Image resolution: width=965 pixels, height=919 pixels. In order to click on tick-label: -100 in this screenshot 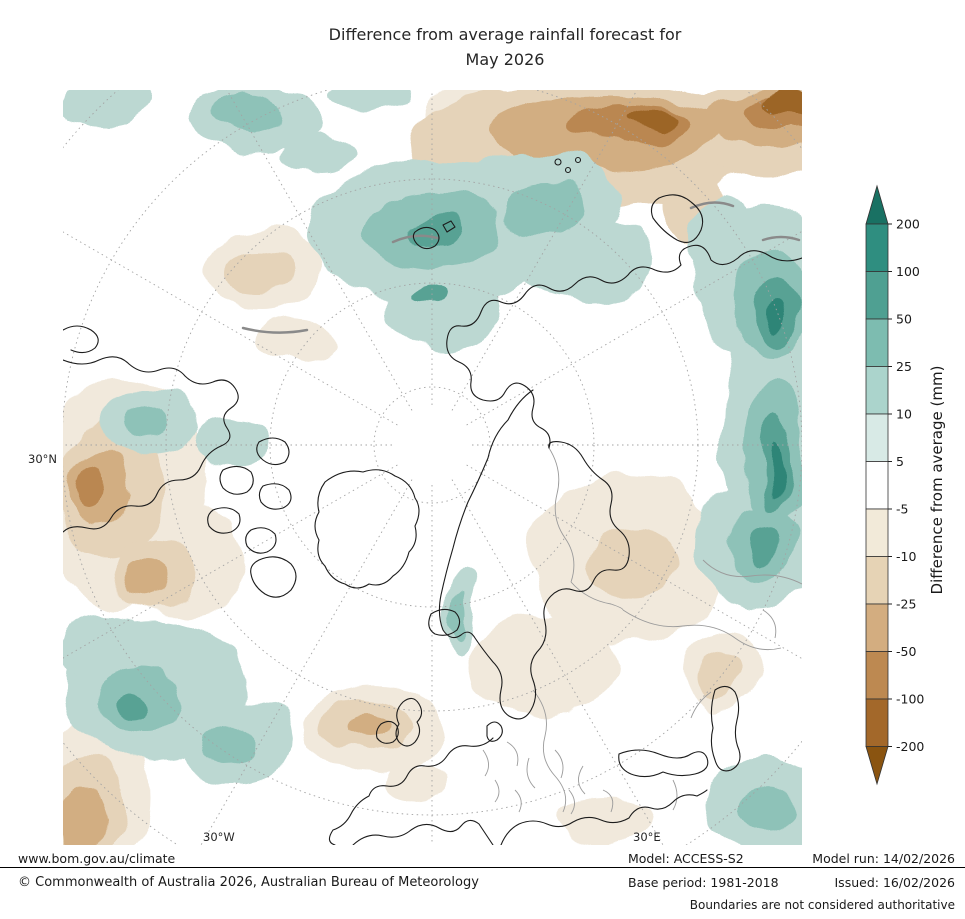, I will do `click(910, 699)`.